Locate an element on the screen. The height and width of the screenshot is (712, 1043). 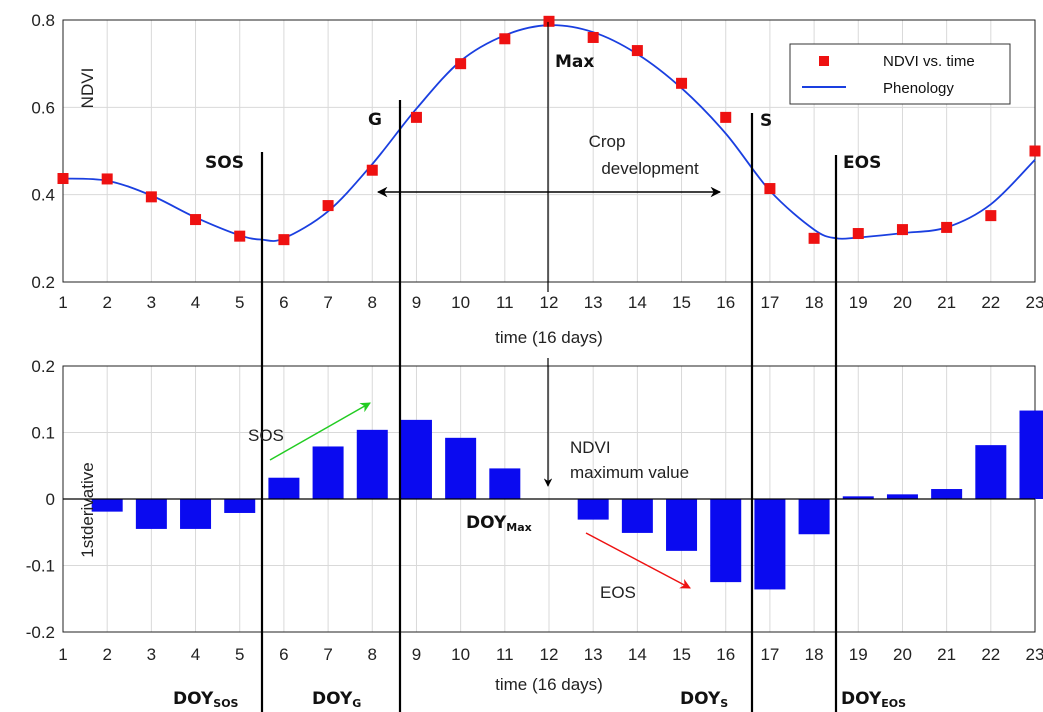
bottom-x-tick: 2 is located at coordinates (106, 654).